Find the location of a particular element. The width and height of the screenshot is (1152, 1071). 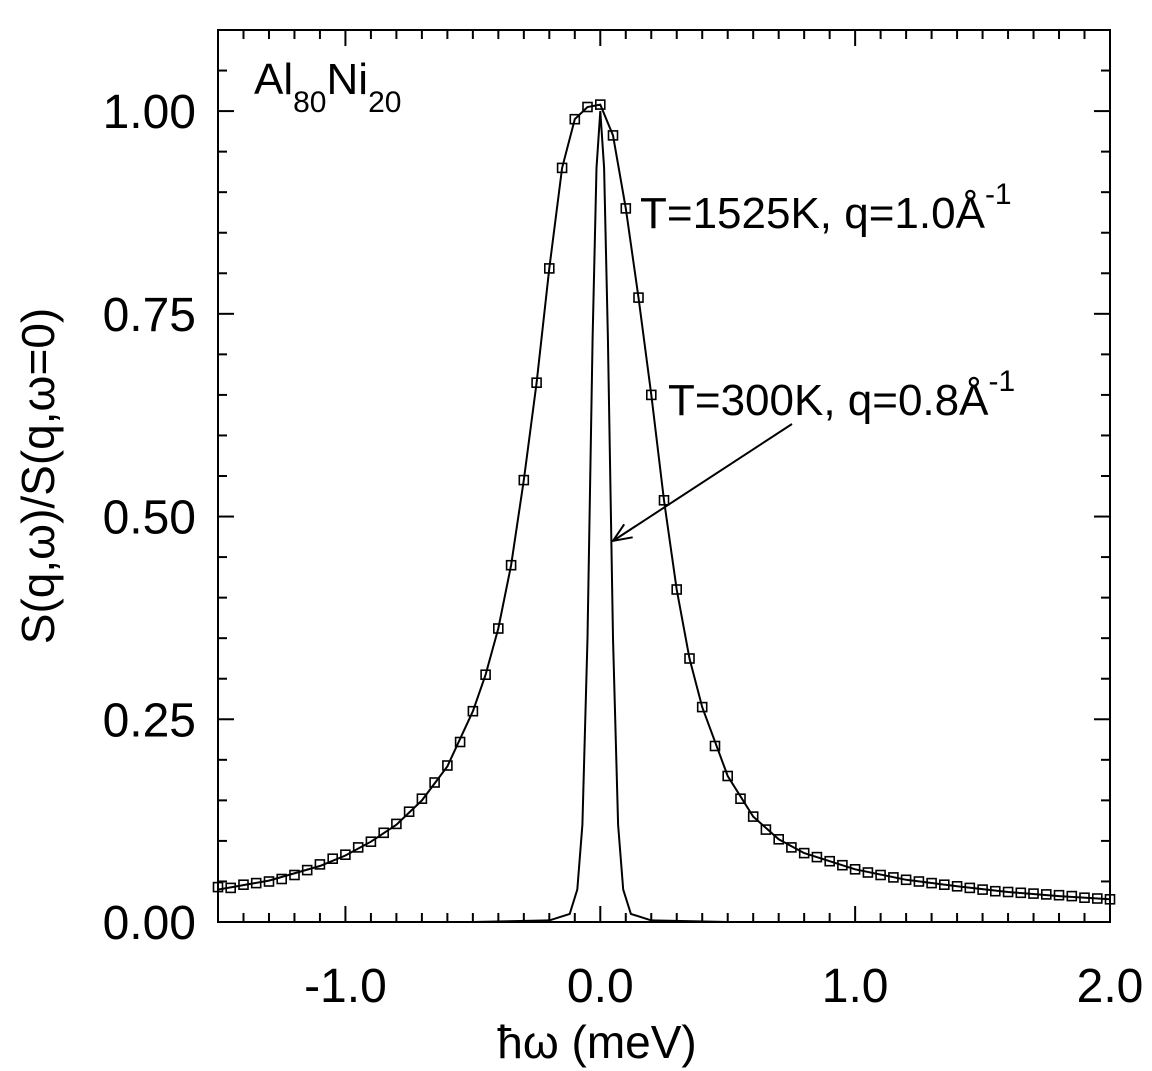

x-tick-label: 0.0 is located at coordinates (600, 986).